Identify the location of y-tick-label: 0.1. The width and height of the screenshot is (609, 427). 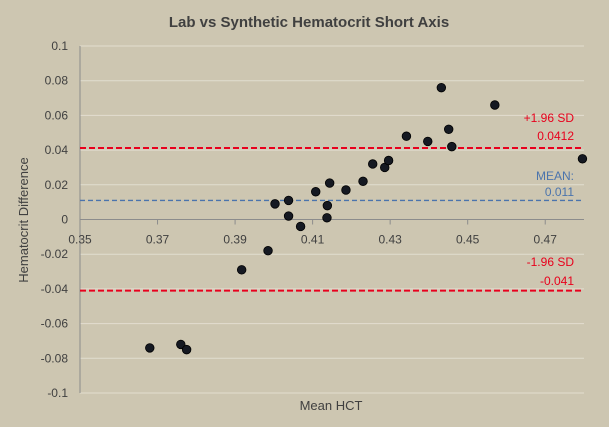
(59, 46).